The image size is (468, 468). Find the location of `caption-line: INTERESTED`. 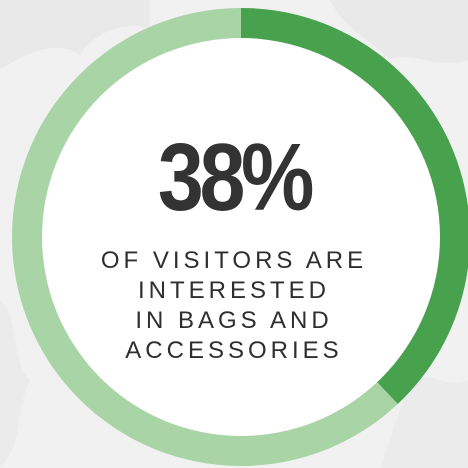

caption-line: INTERESTED is located at coordinates (233, 290).